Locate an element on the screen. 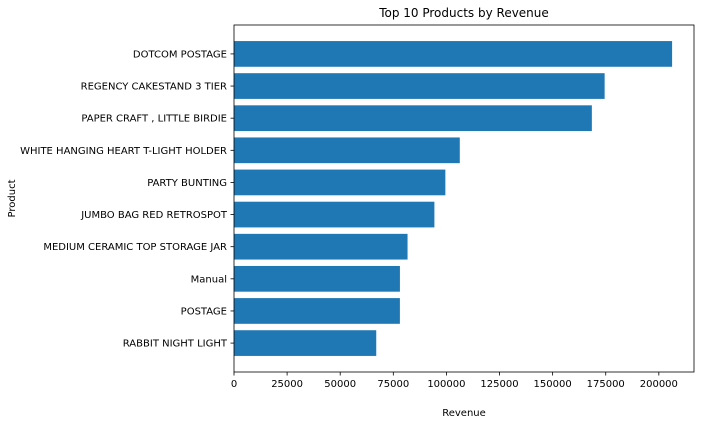 The height and width of the screenshot is (424, 712). x-tick-label-2: 50000 is located at coordinates (340, 384).